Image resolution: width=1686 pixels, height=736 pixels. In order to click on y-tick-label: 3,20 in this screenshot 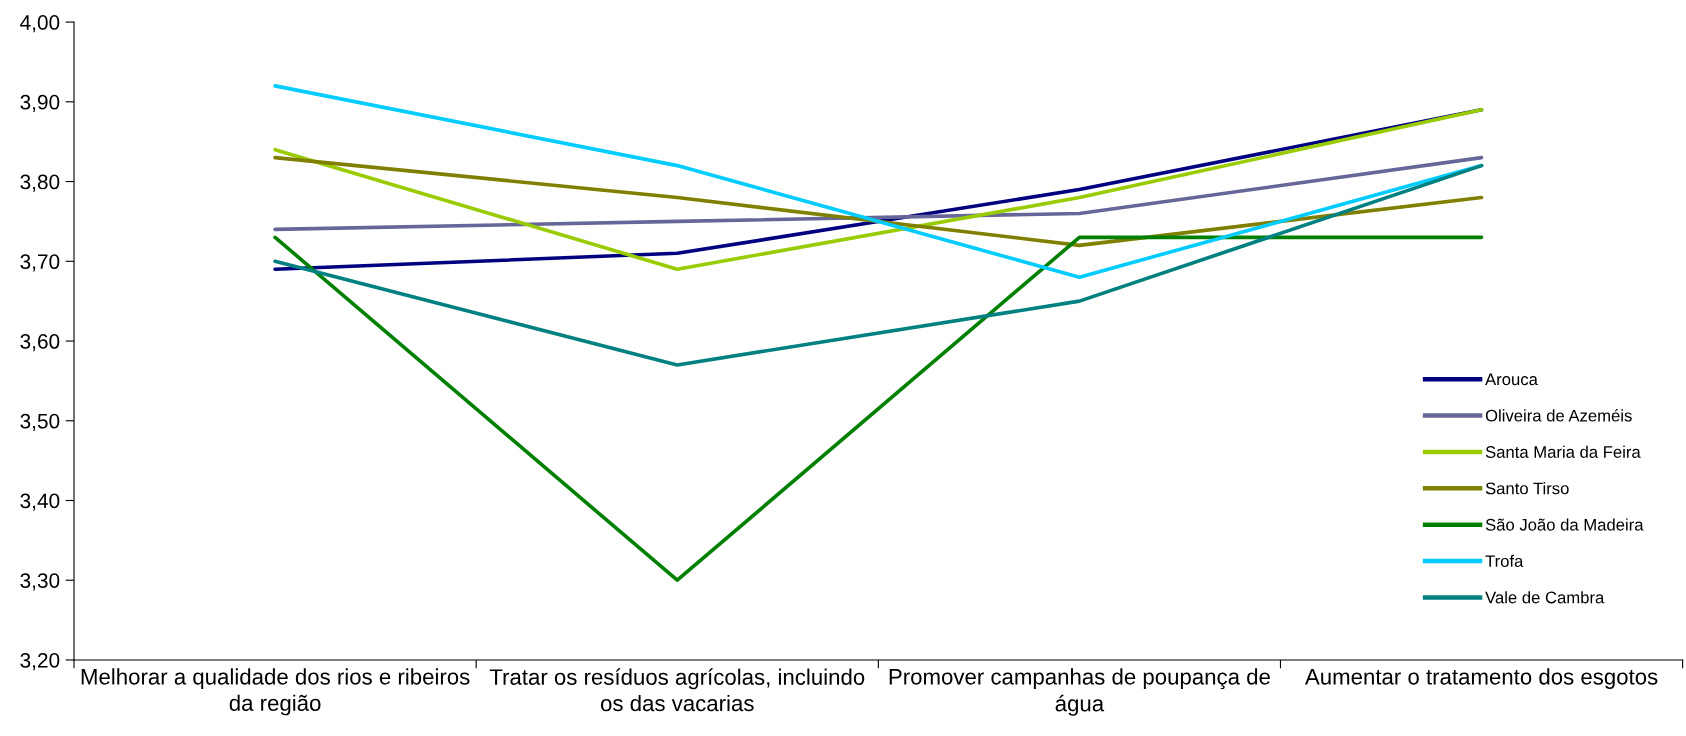, I will do `click(40, 661)`.